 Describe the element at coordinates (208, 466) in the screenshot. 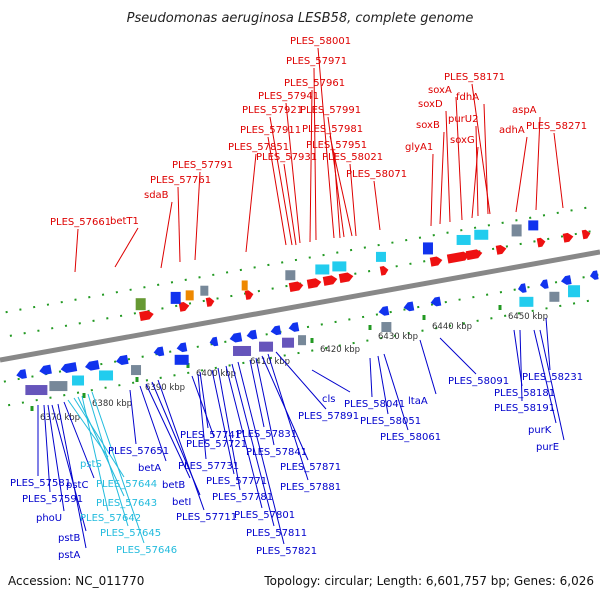

I see `gene-label: PLES_57731` at that location.